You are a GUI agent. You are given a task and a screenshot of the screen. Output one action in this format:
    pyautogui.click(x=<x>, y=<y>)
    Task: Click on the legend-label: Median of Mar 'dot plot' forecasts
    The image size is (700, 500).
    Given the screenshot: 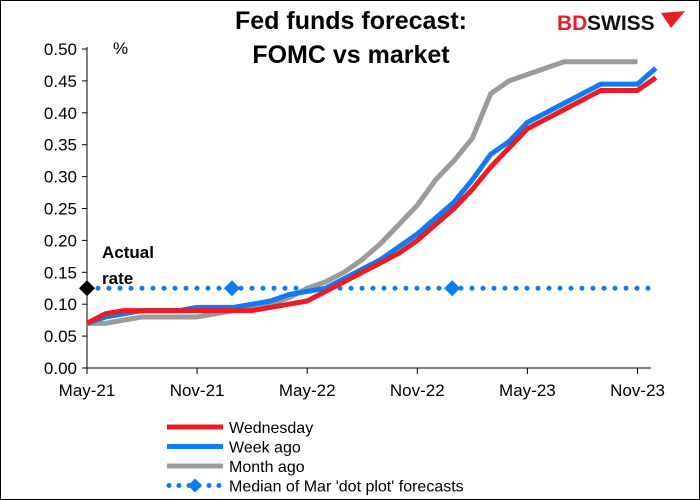 What is the action you would take?
    pyautogui.click(x=346, y=487)
    